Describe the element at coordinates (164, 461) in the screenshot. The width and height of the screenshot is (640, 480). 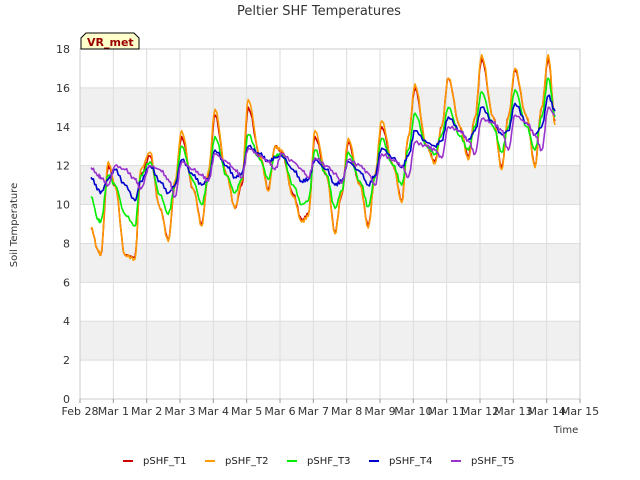
I see `legend-label: pSHF_T1` at that location.